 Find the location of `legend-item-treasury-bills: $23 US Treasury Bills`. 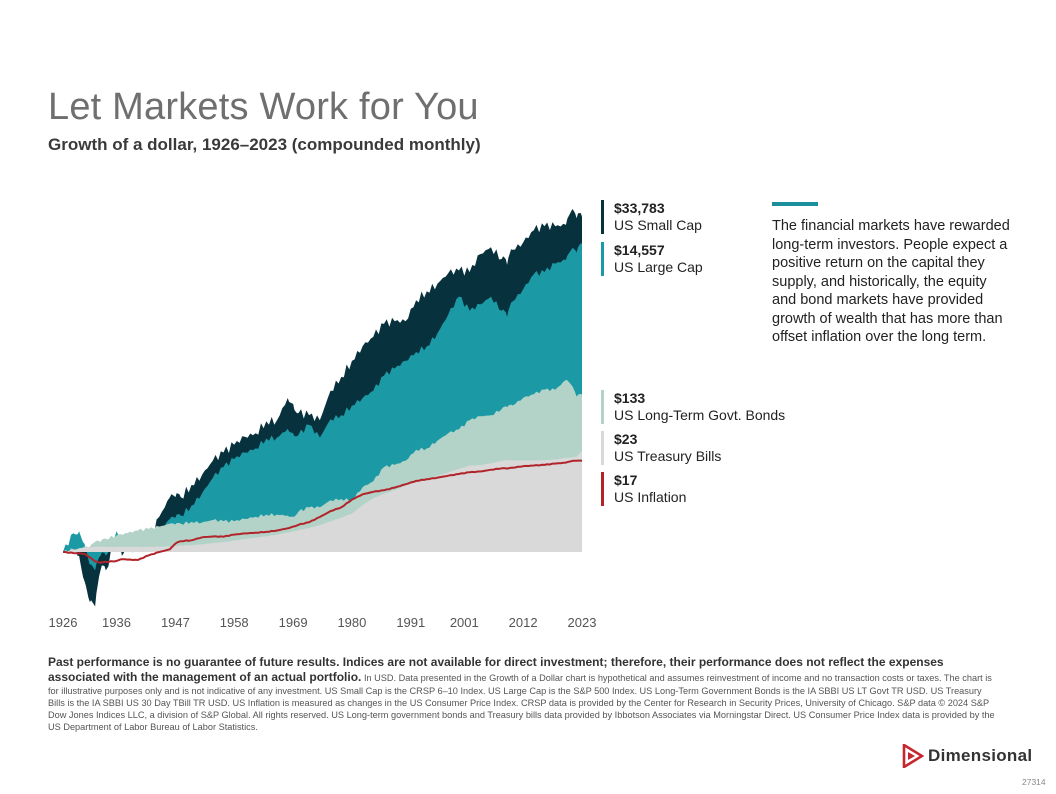

legend-item-treasury-bills: $23 US Treasury Bills is located at coordinates (661, 448).